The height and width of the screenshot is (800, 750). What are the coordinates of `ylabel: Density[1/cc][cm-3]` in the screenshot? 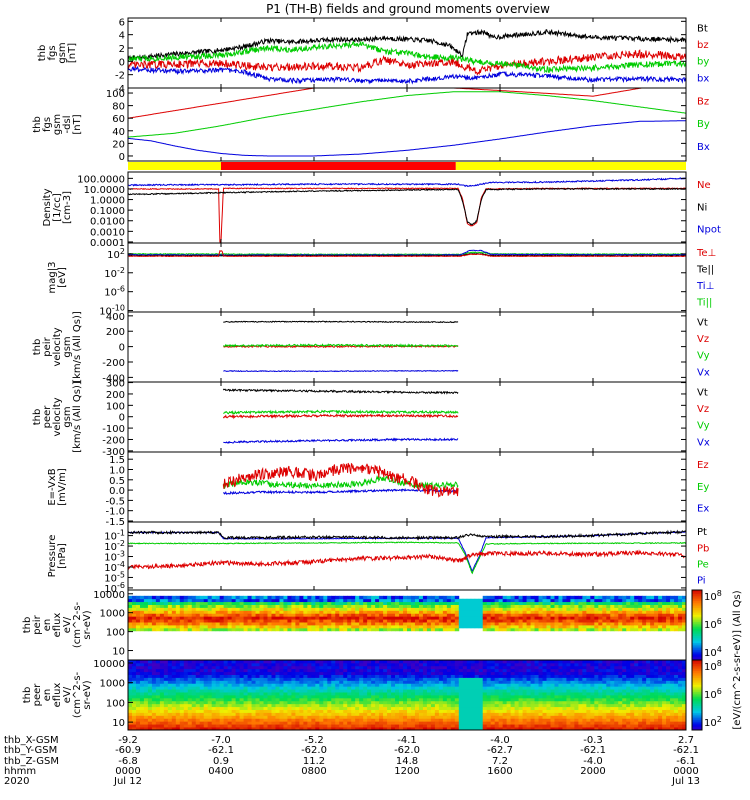 It's located at (57, 207).